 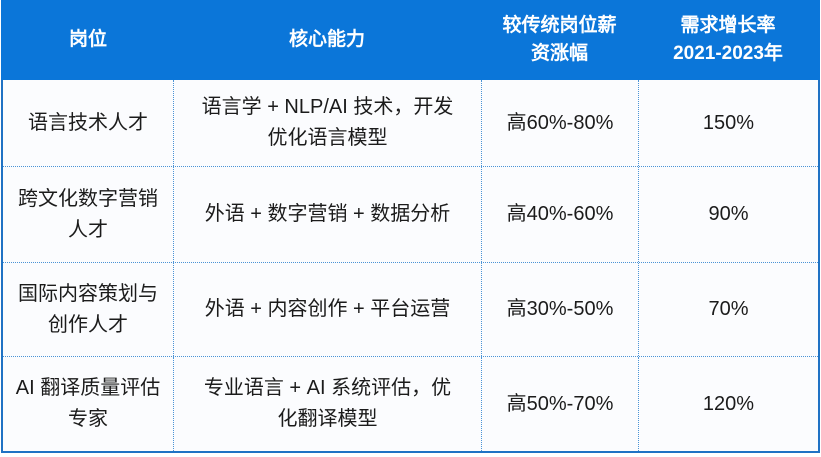 What do you see at coordinates (88, 122) in the screenshot?
I see `position-cell: 语言技术人才` at bounding box center [88, 122].